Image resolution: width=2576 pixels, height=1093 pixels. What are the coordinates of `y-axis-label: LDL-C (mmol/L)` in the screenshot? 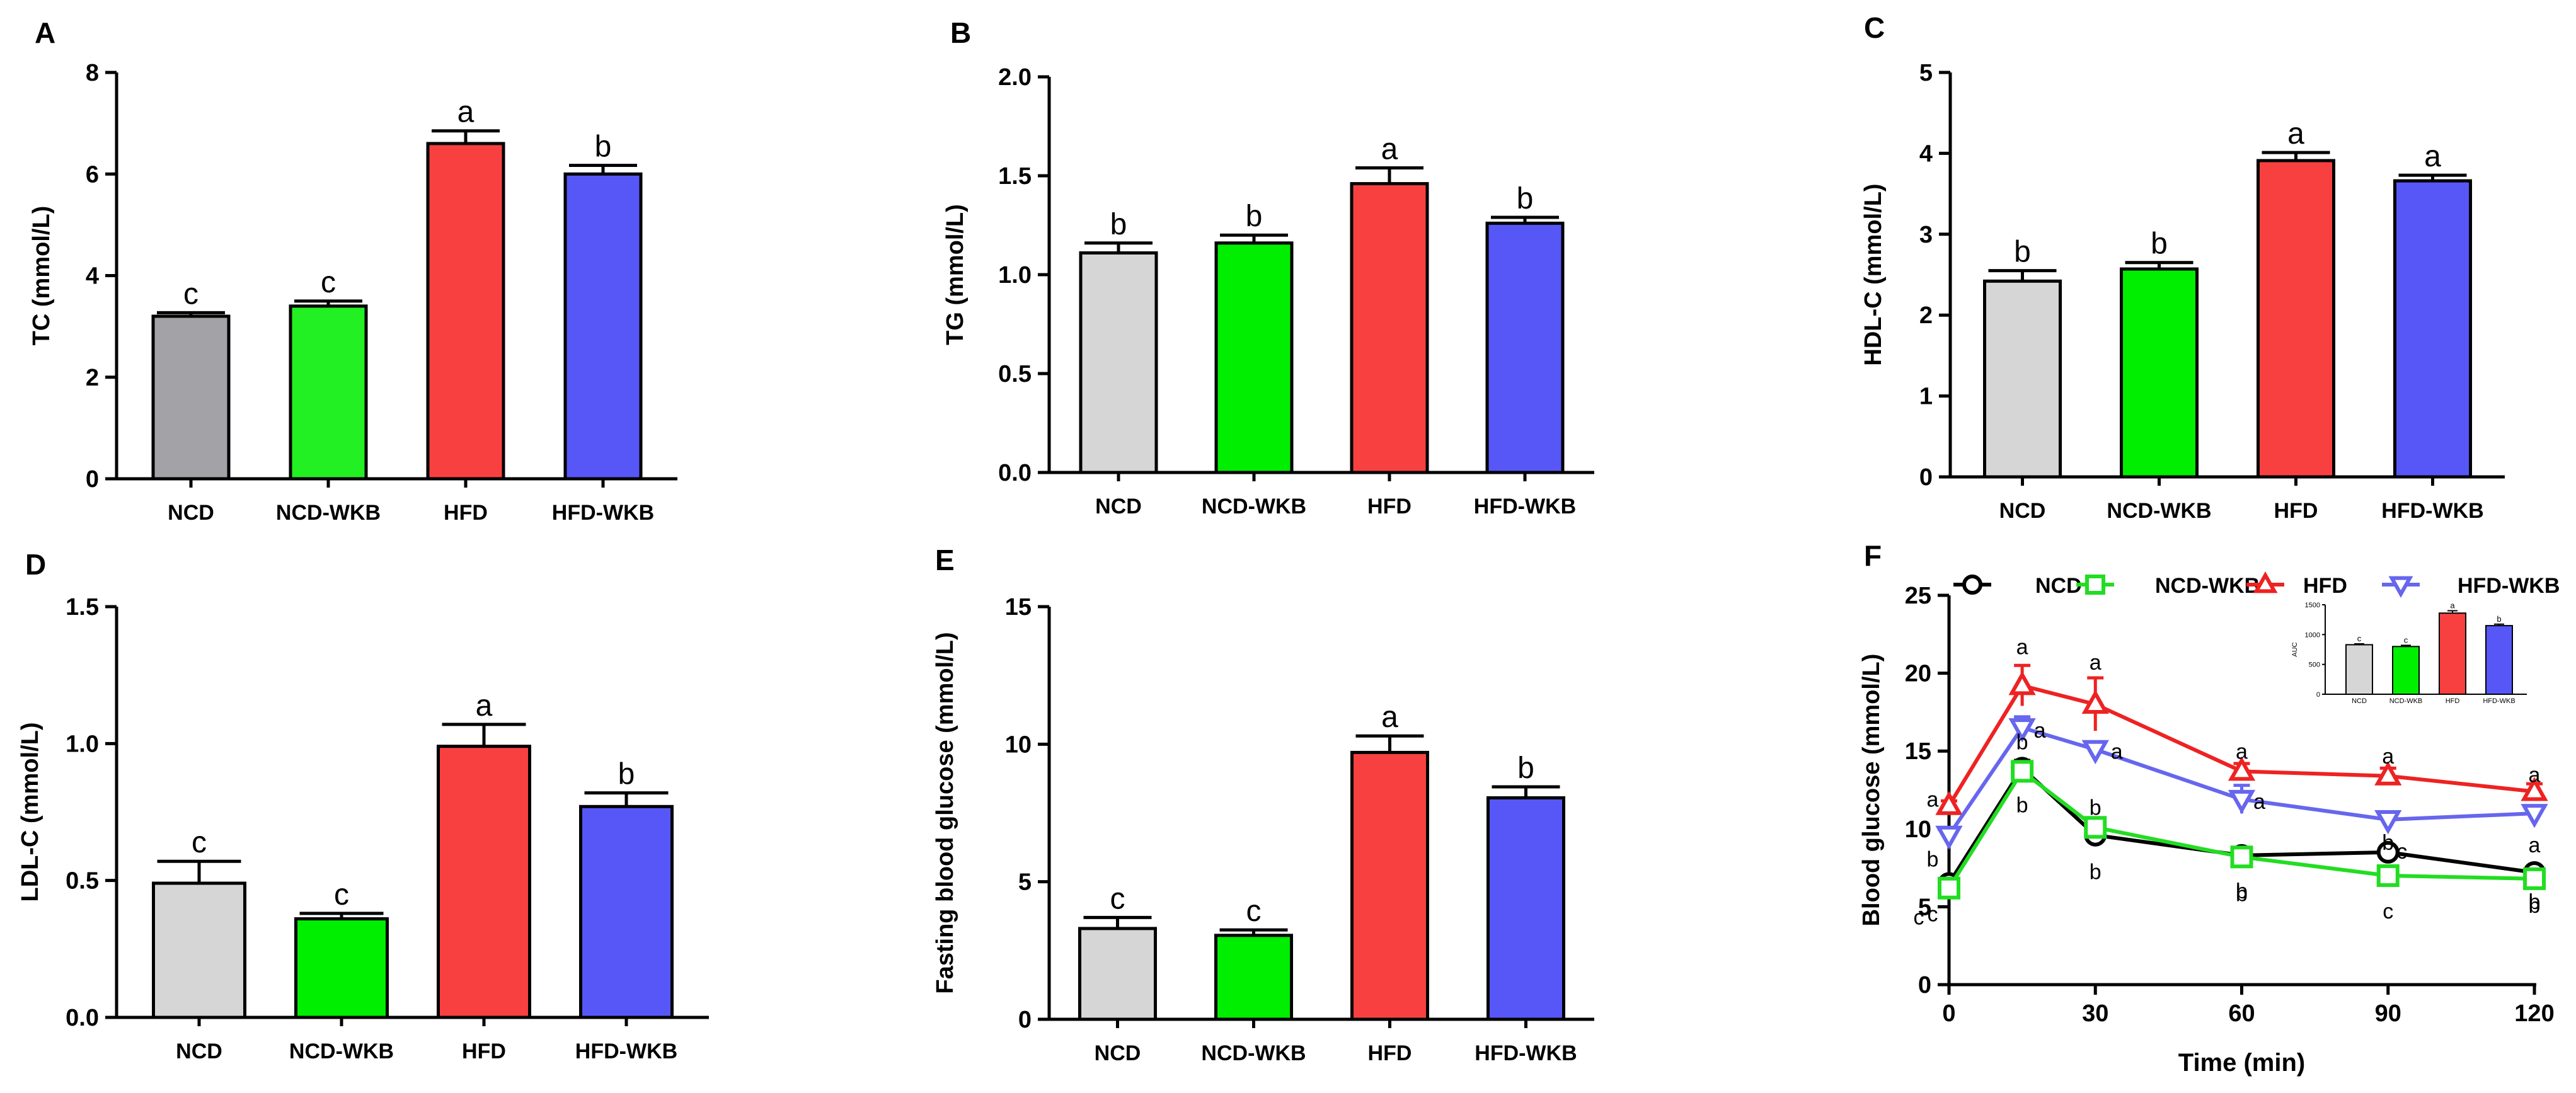 It's located at (30, 812).